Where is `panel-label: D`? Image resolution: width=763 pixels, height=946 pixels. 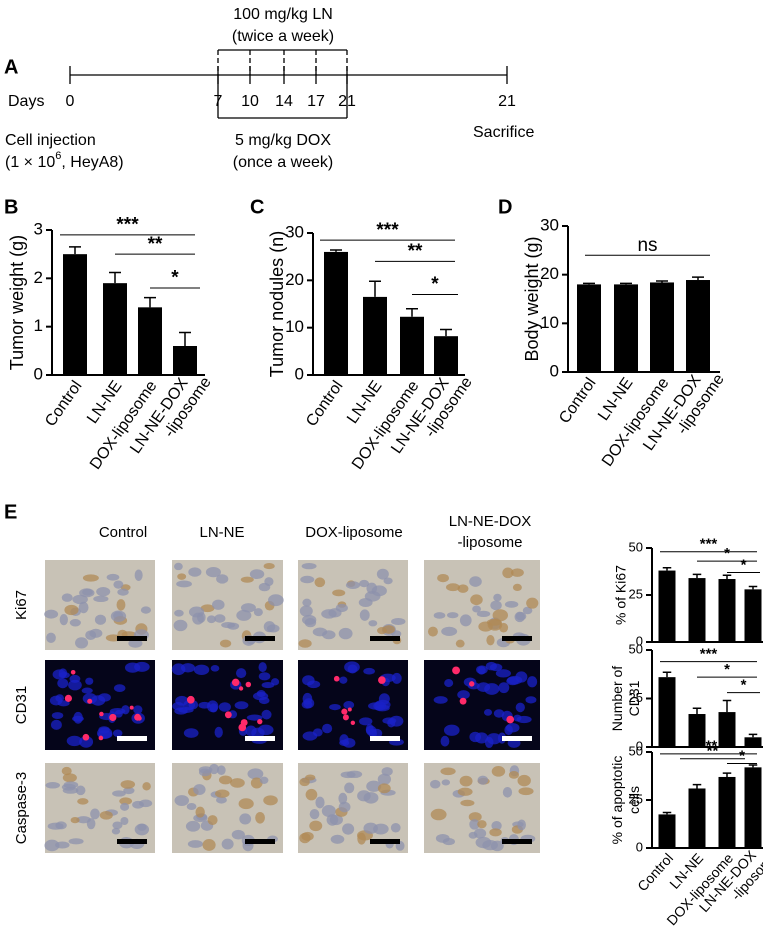 panel-label: D is located at coordinates (505, 207).